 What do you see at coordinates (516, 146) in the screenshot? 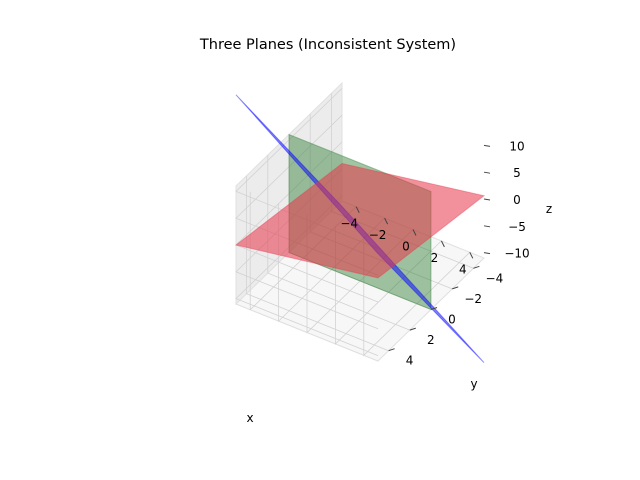
I see `z-tick-label: 10` at bounding box center [516, 146].